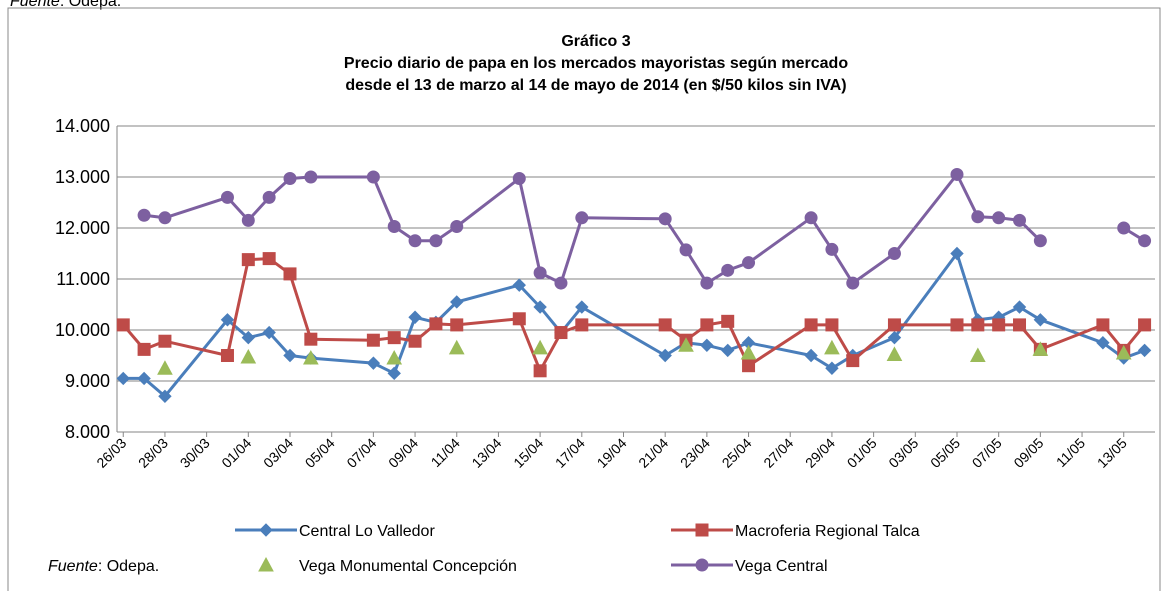  I want to click on legend-item: Vega Monumental Concepción, so click(387, 565).